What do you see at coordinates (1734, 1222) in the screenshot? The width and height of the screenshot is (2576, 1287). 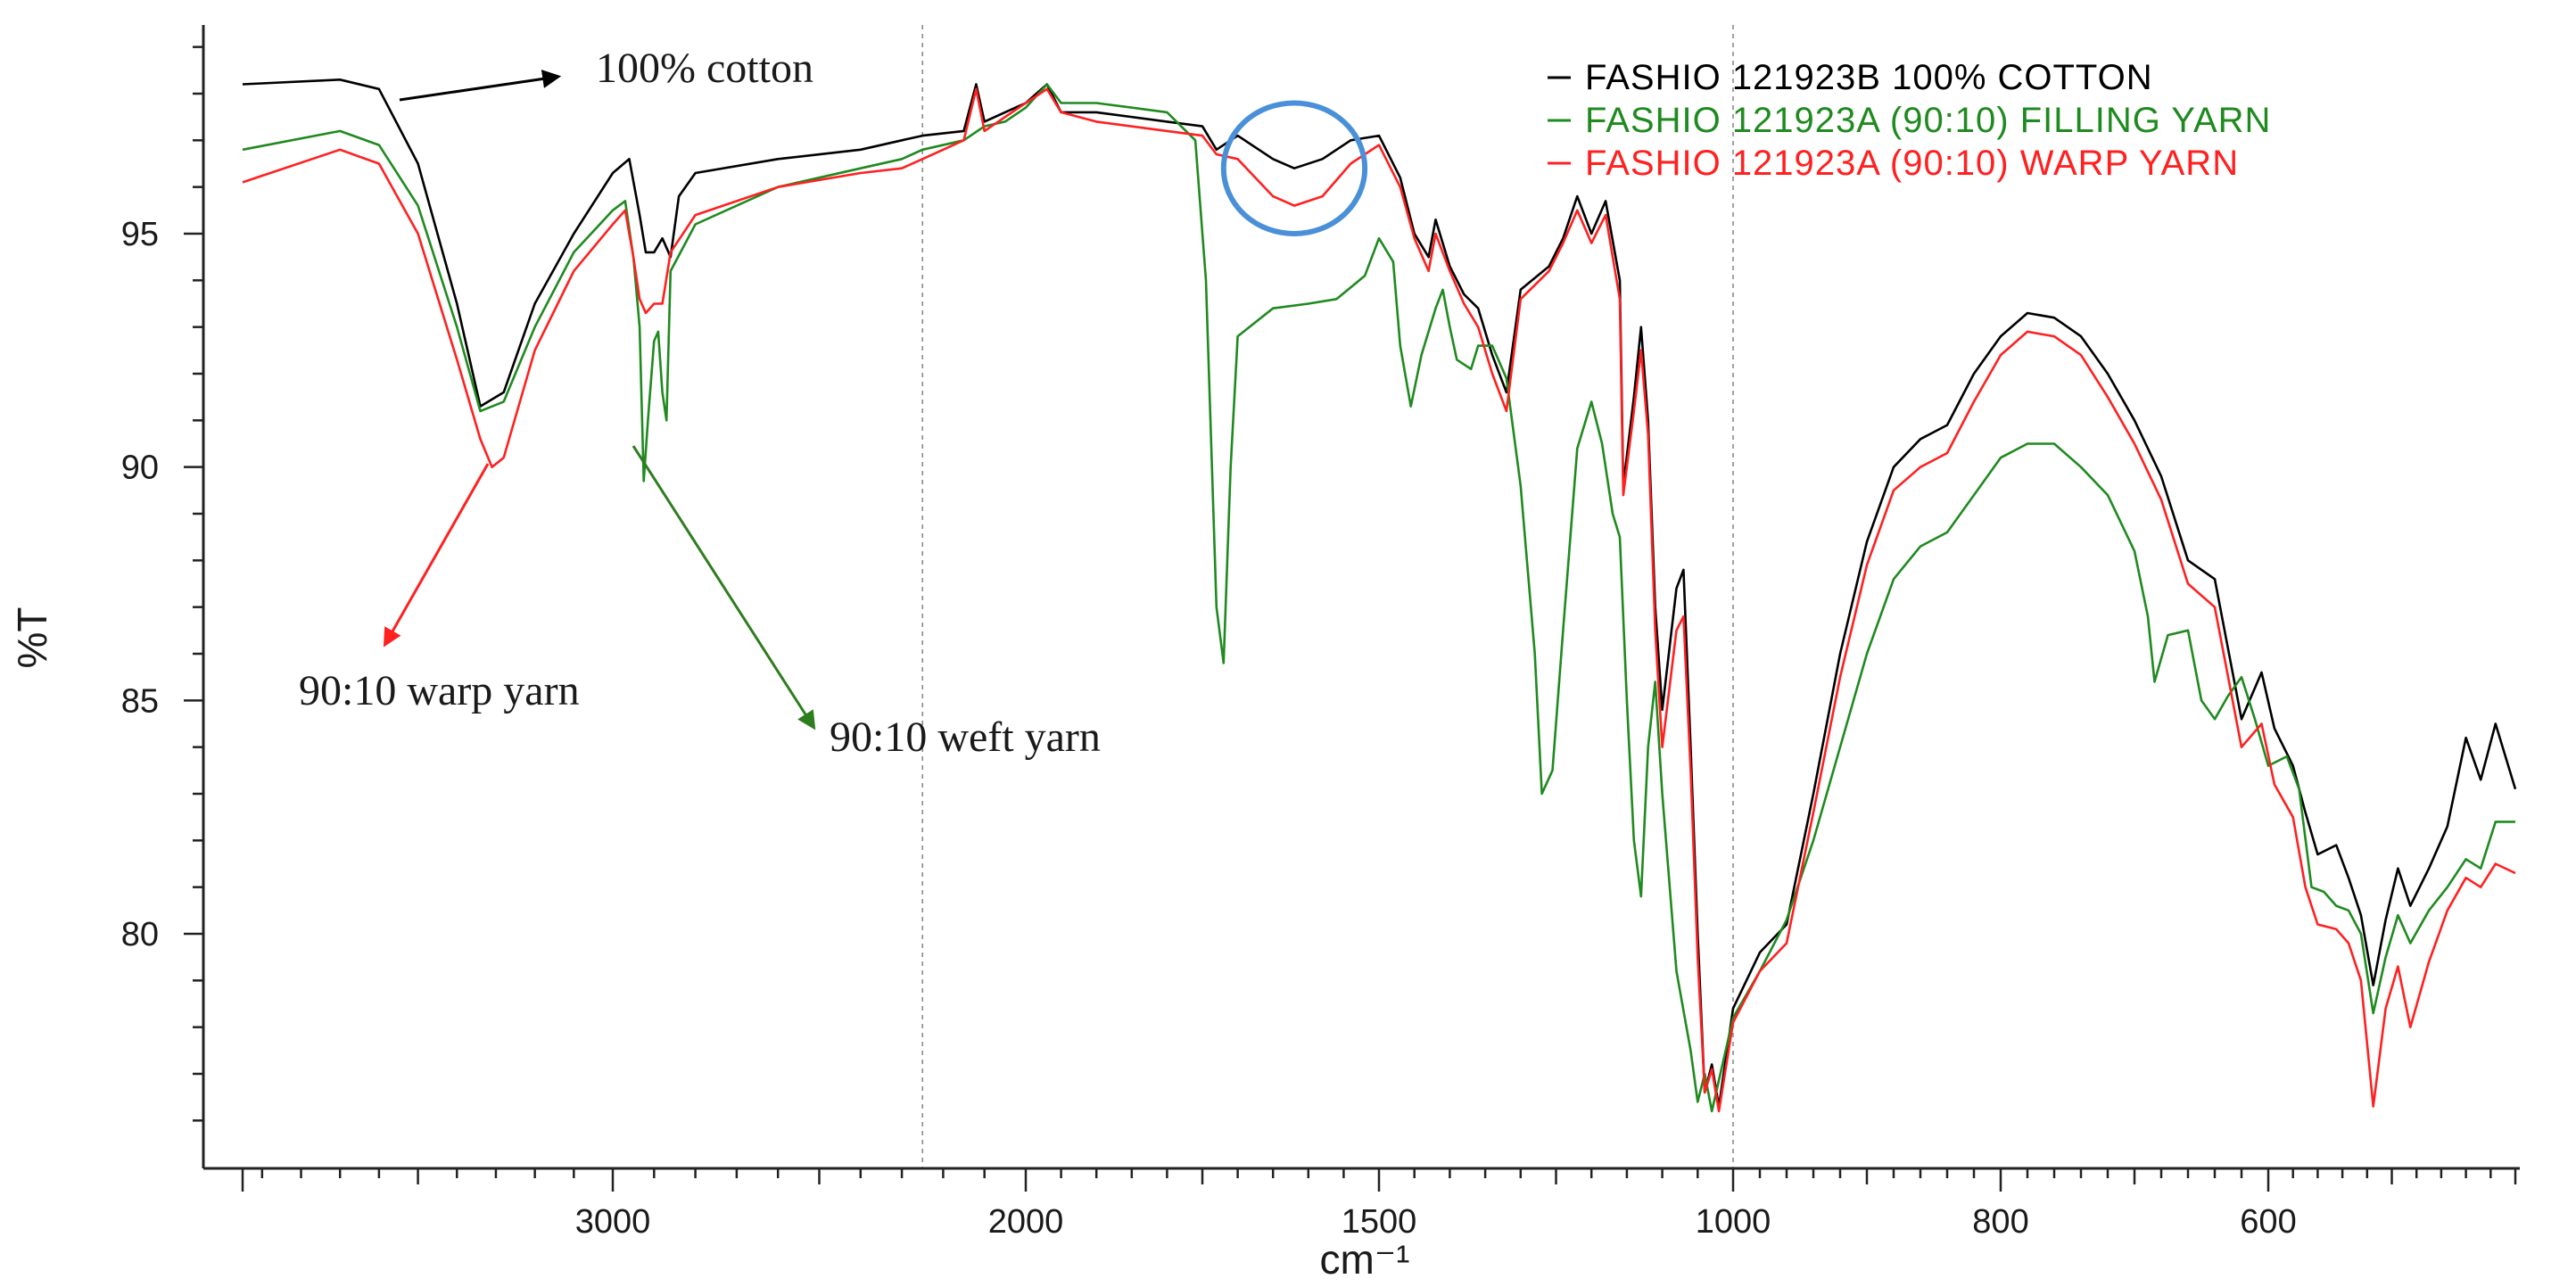 I see `x-tick-label: 1000` at bounding box center [1734, 1222].